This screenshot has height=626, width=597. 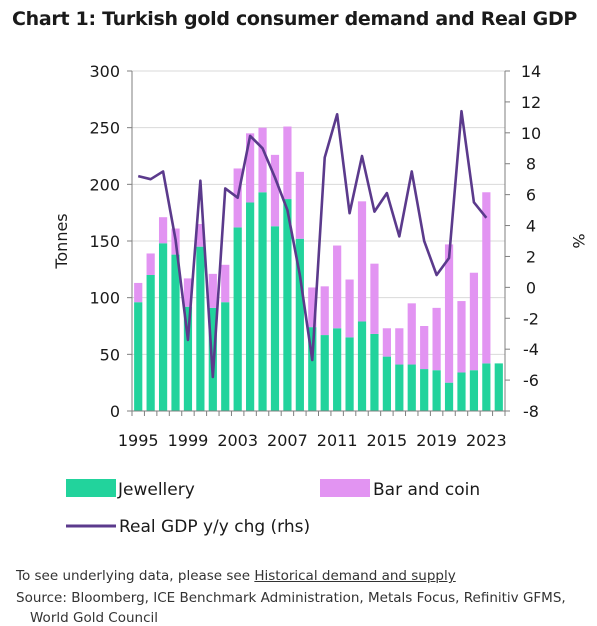 I want to click on y-right-tick-label: 2, so click(x=531, y=256).